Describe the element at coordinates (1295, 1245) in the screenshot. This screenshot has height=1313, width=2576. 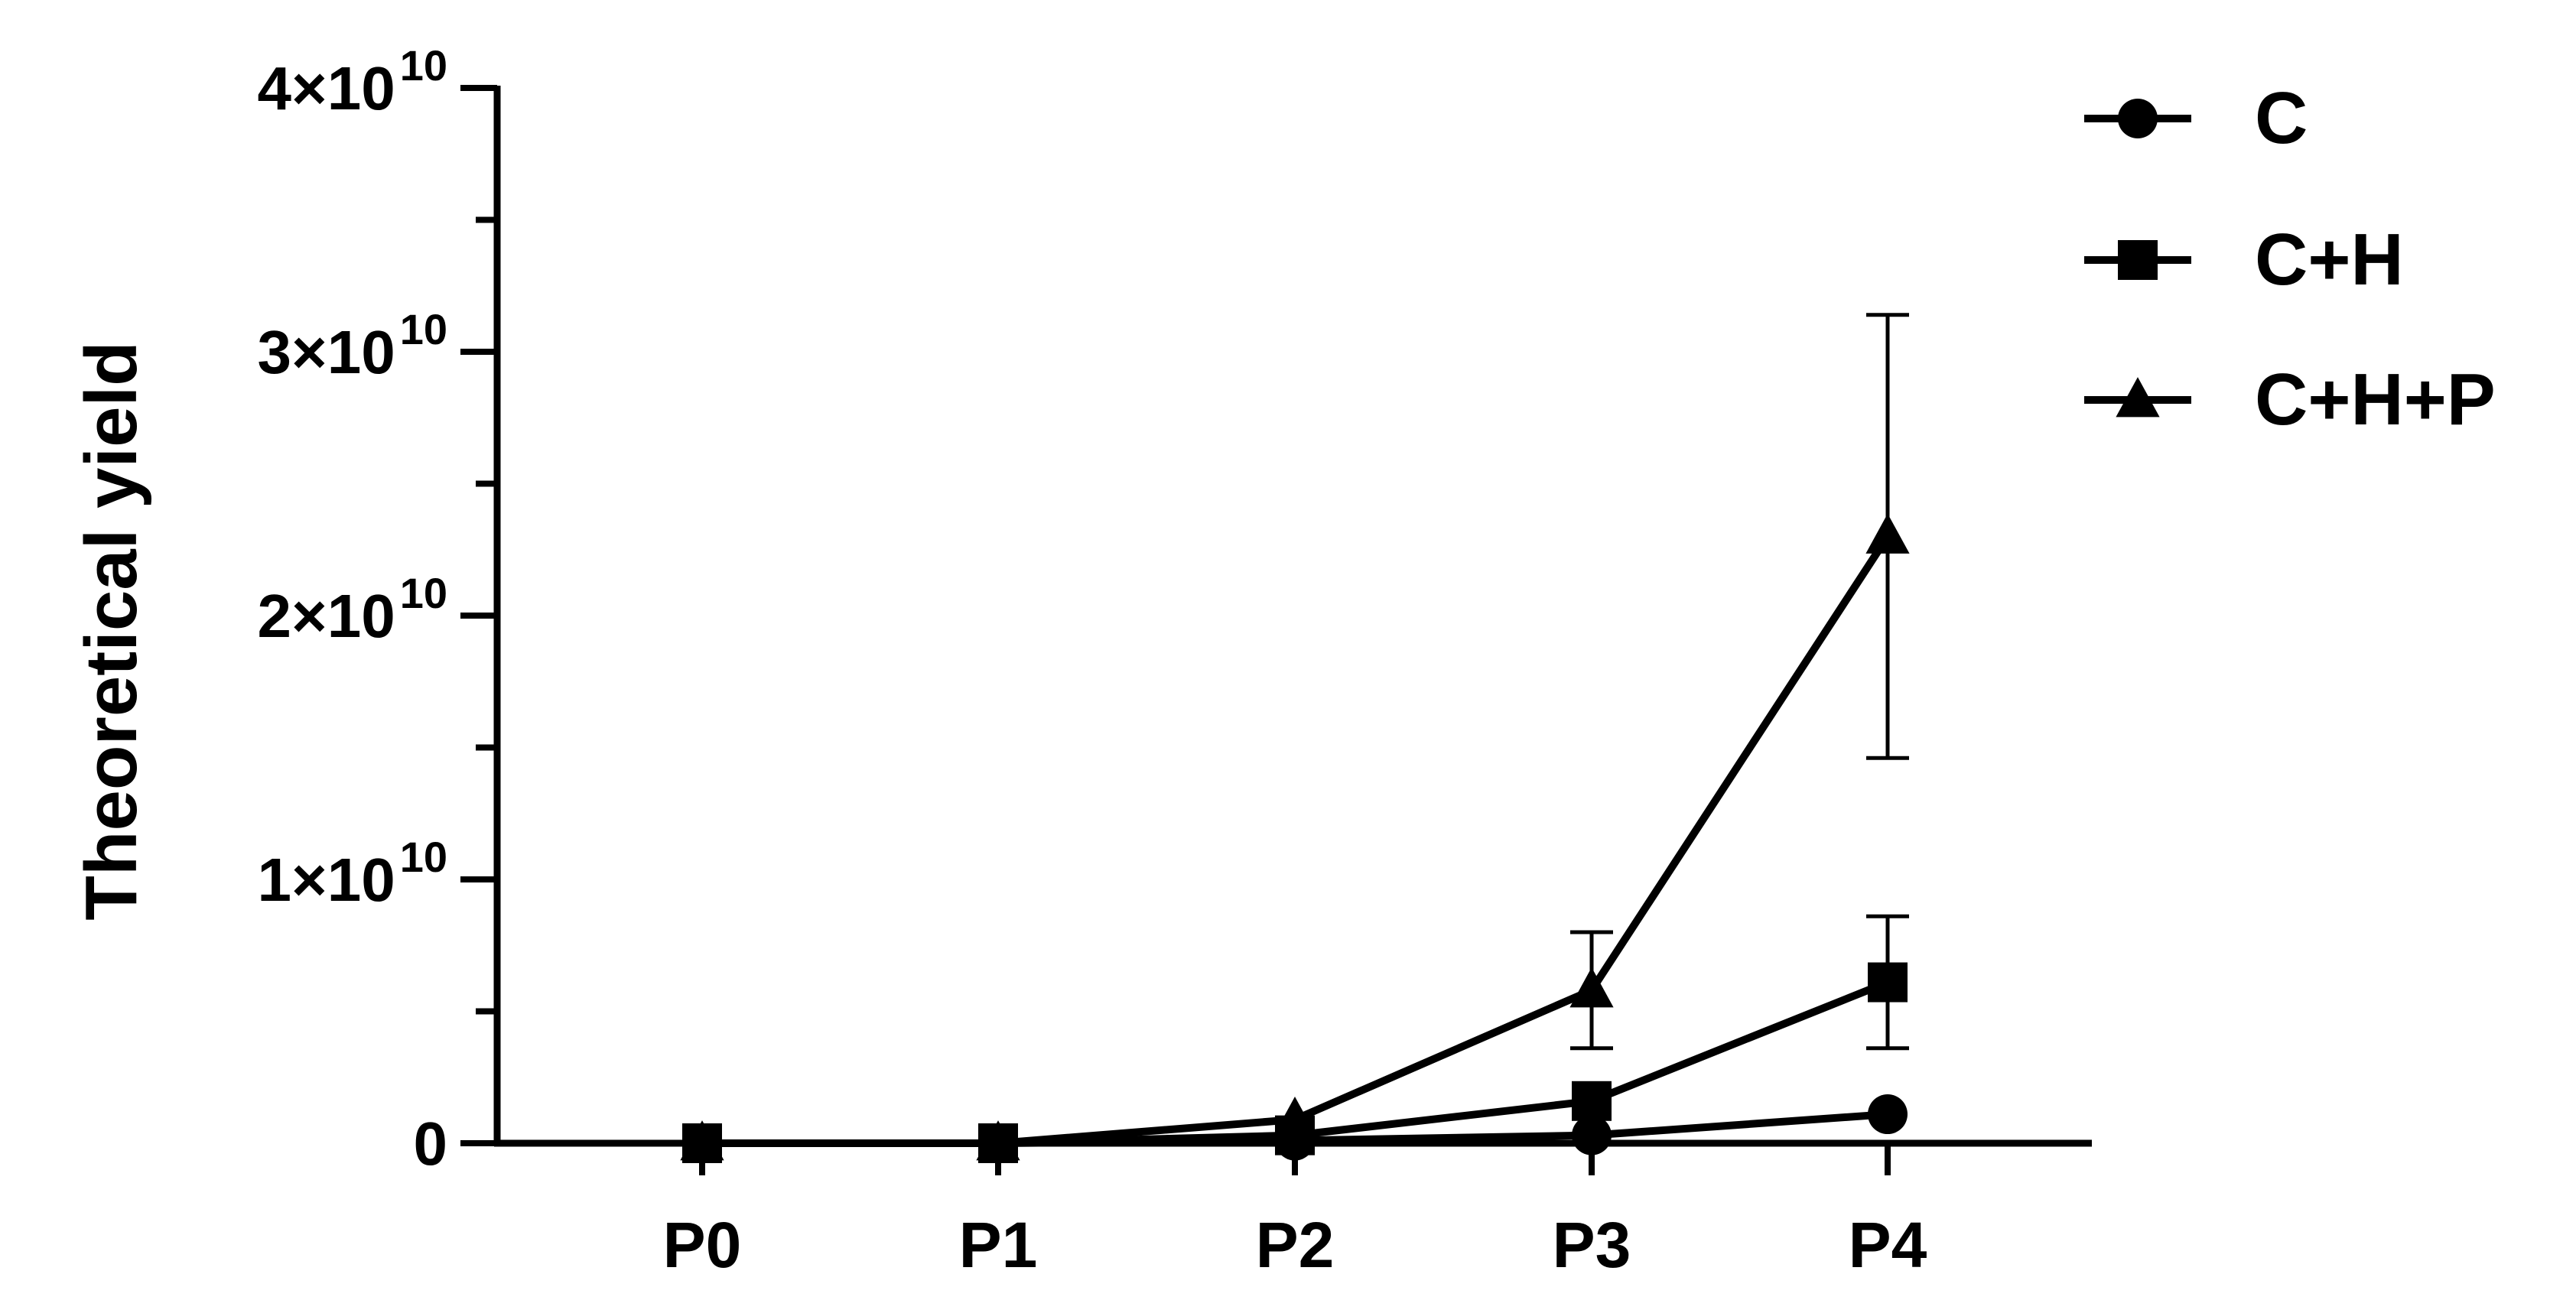
I see `x-tick-label-p2: P2` at that location.